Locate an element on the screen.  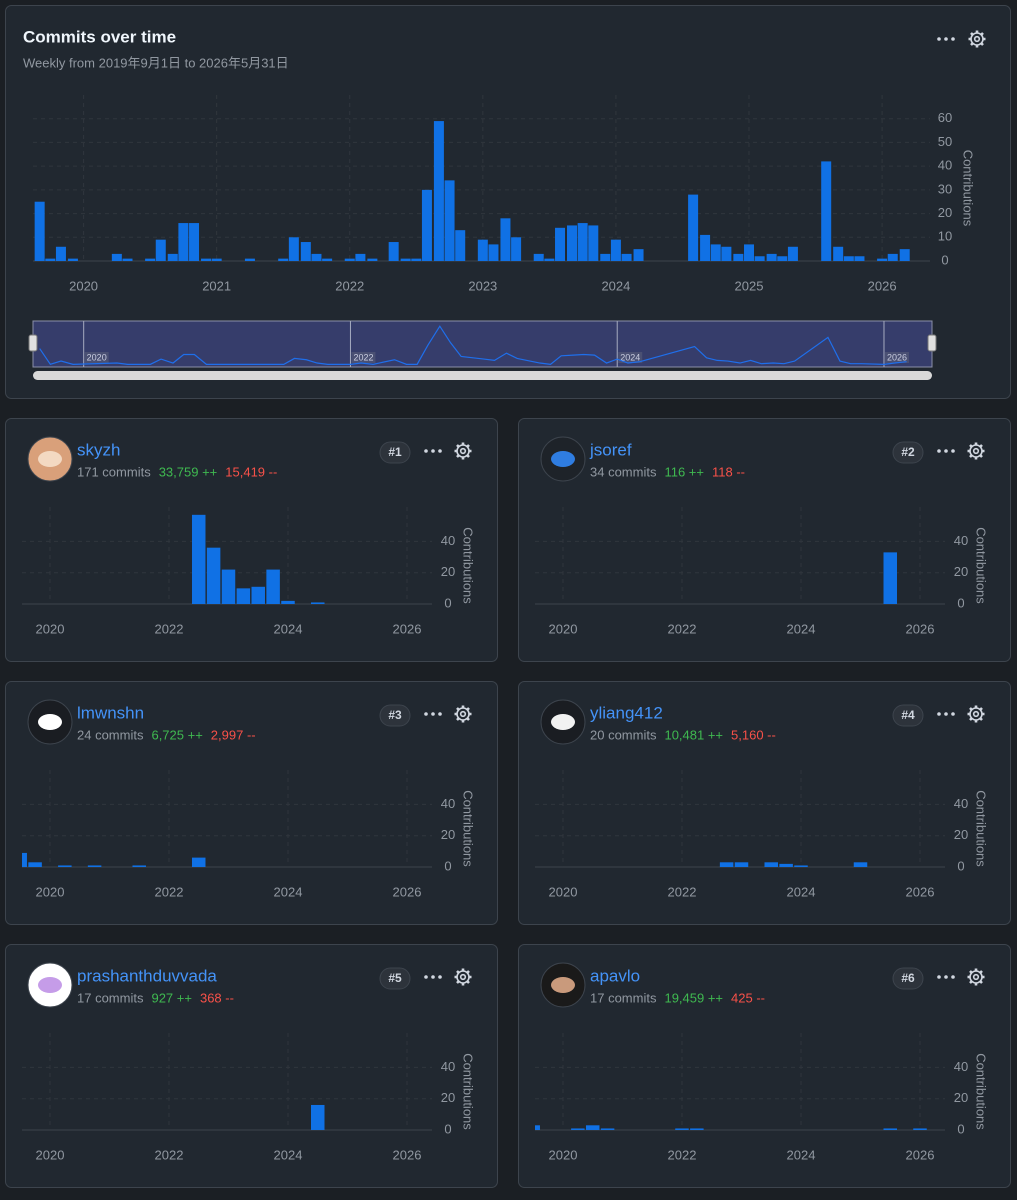
y-tick-label: 0 is located at coordinates (447, 602).